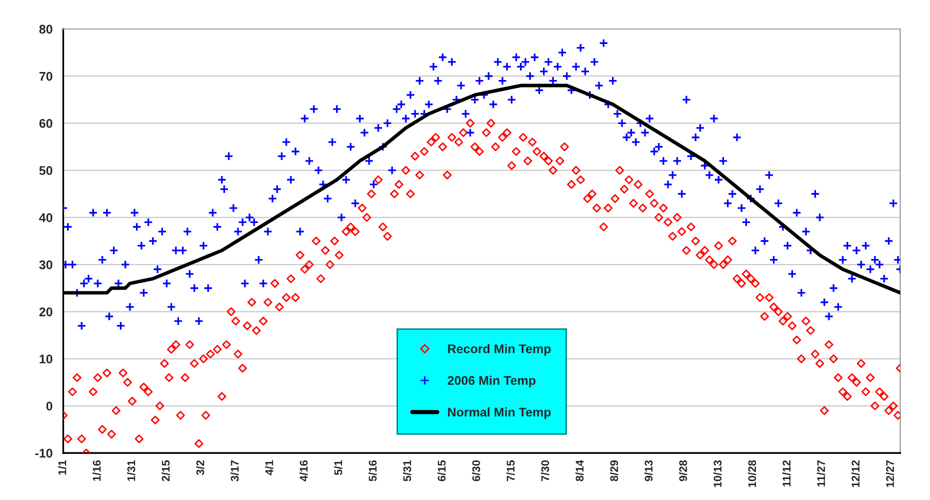 This screenshot has height=500, width=930. What do you see at coordinates (269, 468) in the screenshot?
I see `x-tick-label: 4/1` at bounding box center [269, 468].